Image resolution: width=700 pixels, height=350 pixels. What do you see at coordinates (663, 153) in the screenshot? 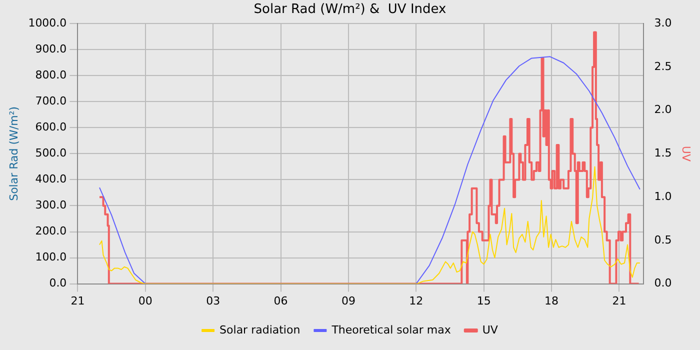
I see `y2-tick-label: 1.5` at bounding box center [663, 153].